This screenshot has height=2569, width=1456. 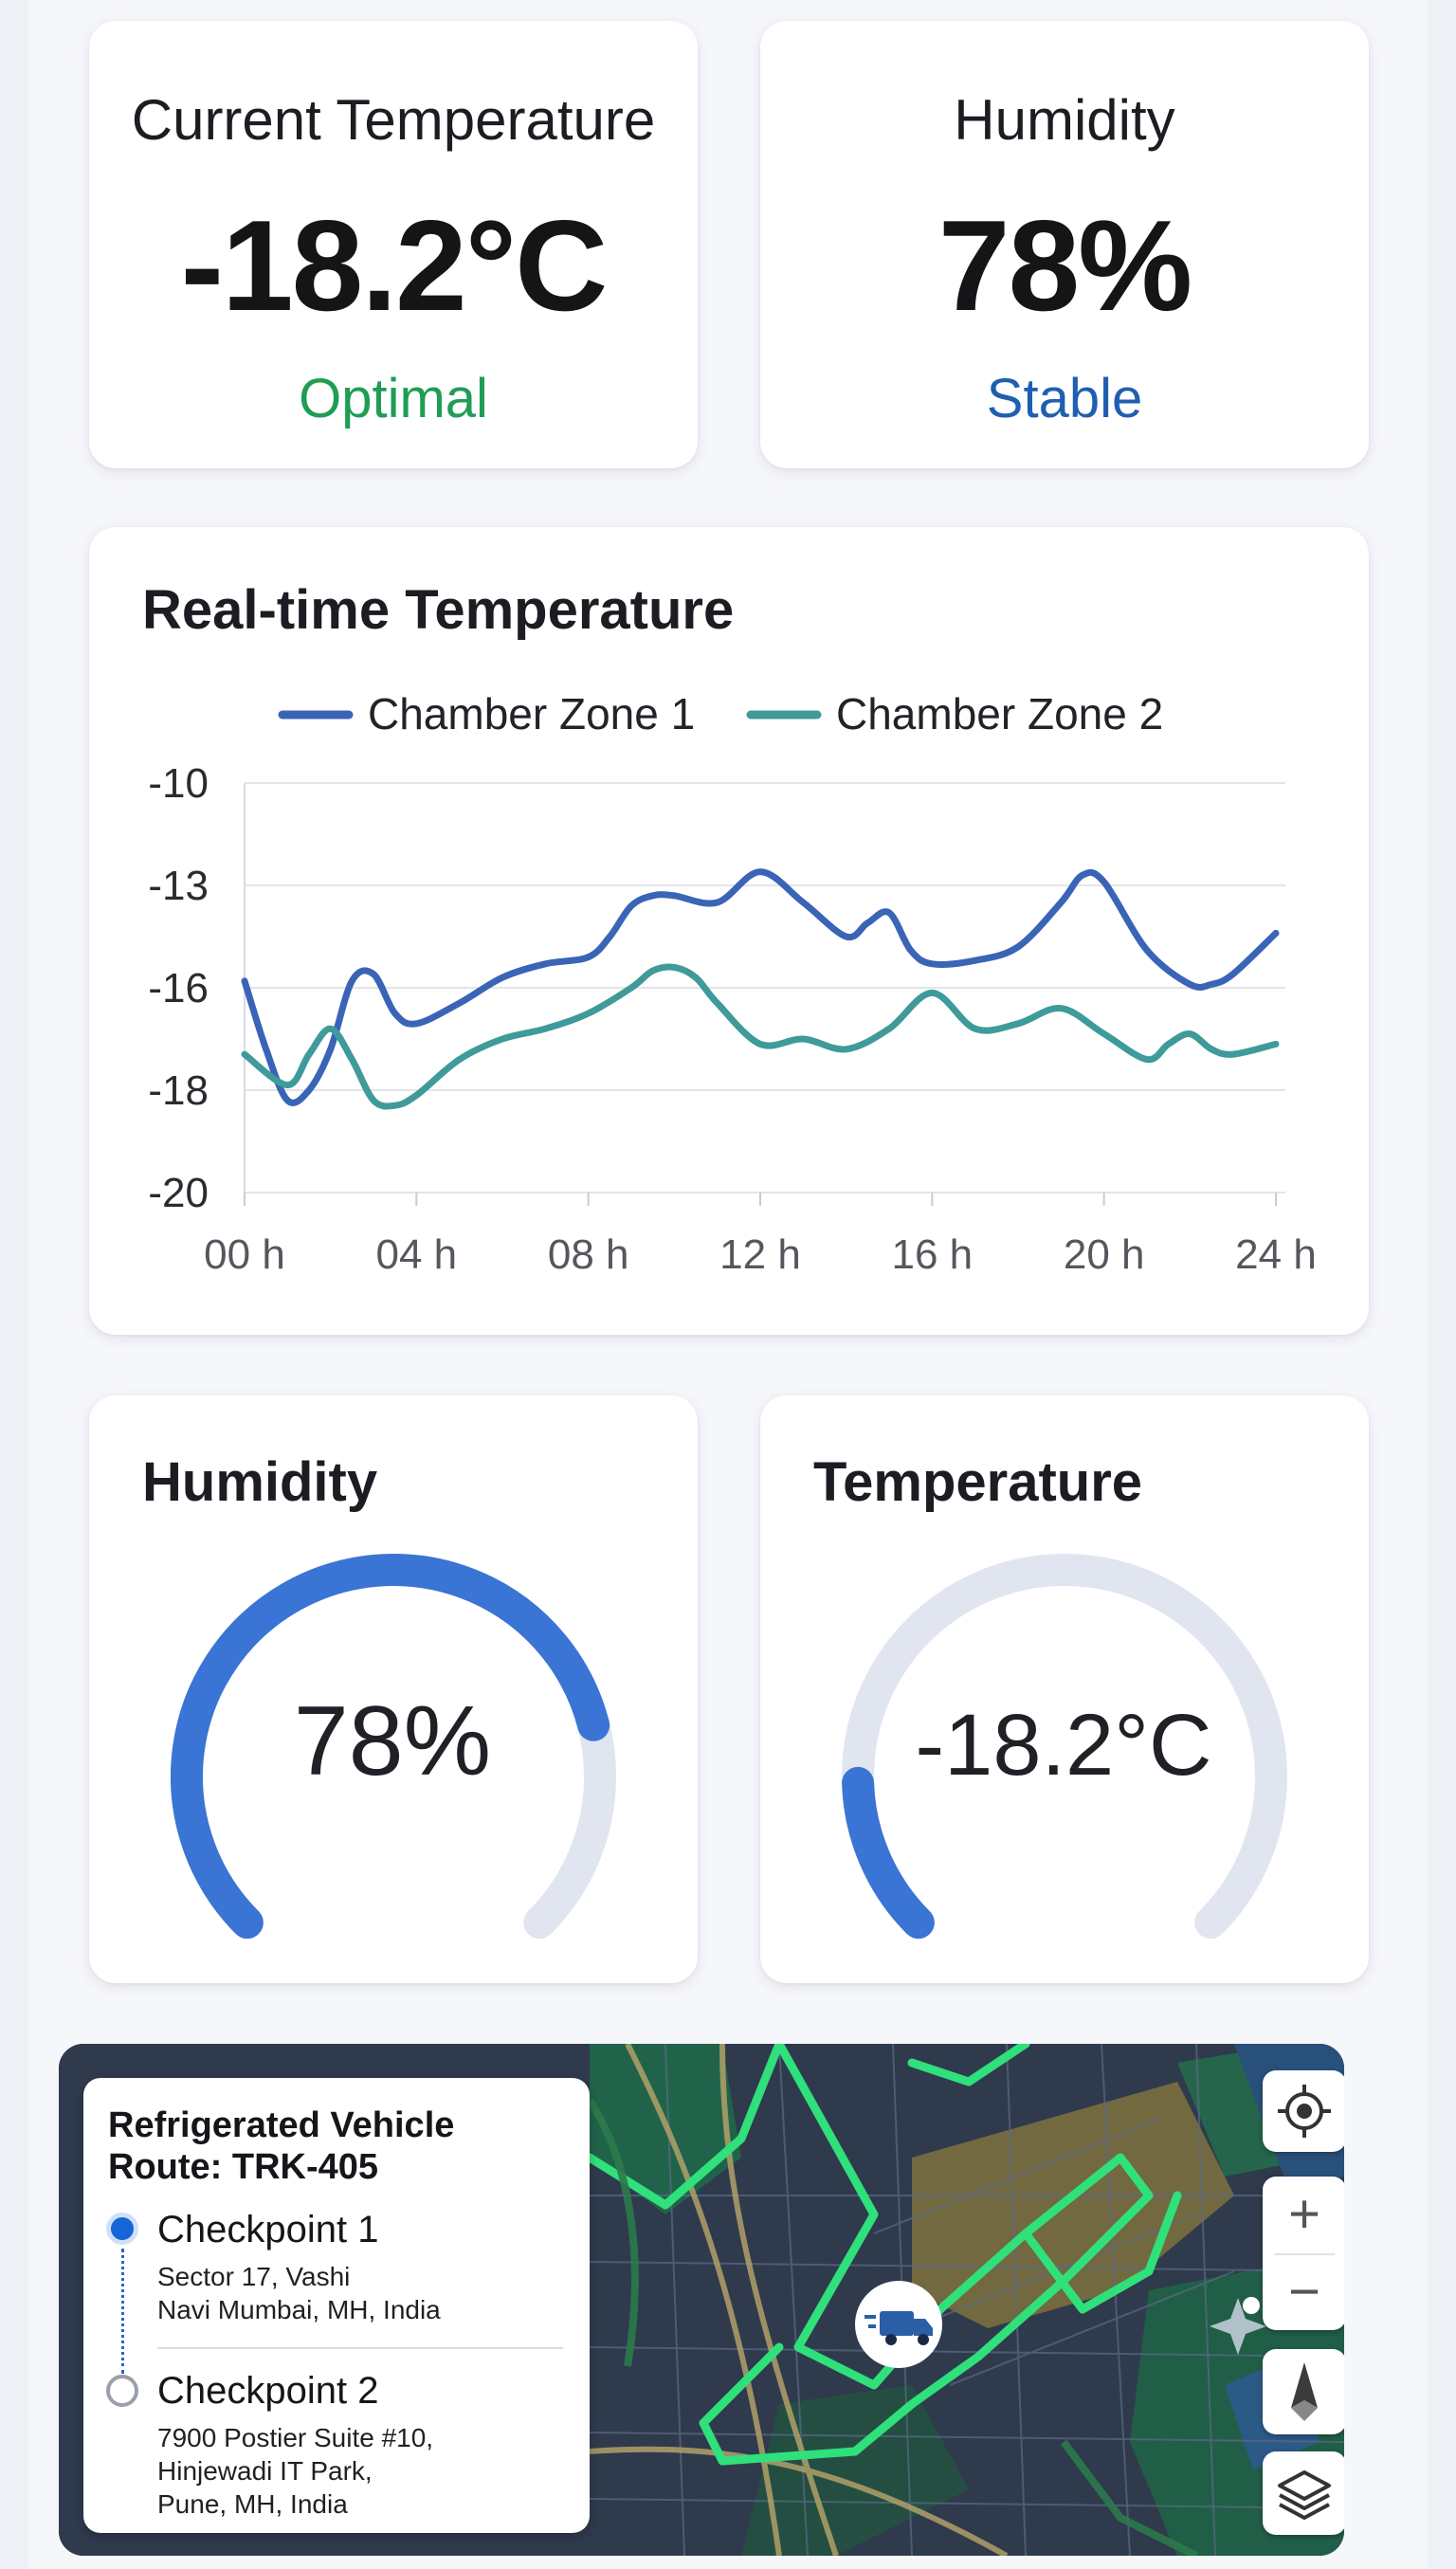 What do you see at coordinates (281, 2146) in the screenshot?
I see `route-title: Refrigerated Vehicle Route: TRK-405` at bounding box center [281, 2146].